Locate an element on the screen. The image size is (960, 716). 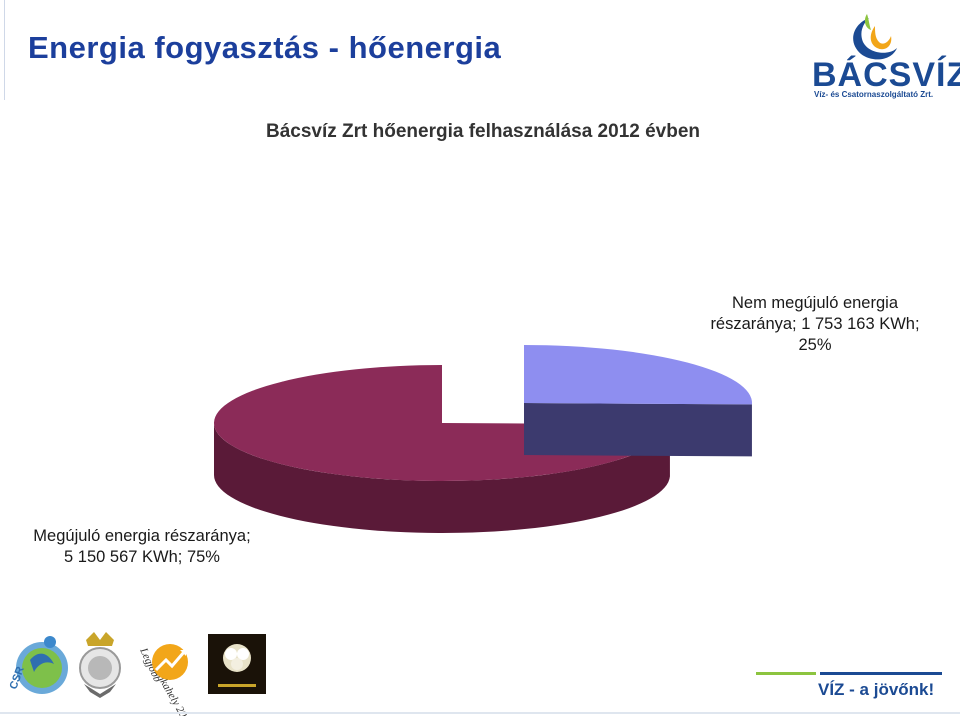
slice-label-line: Megújuló energia részaránya; is located at coordinates (141, 536).